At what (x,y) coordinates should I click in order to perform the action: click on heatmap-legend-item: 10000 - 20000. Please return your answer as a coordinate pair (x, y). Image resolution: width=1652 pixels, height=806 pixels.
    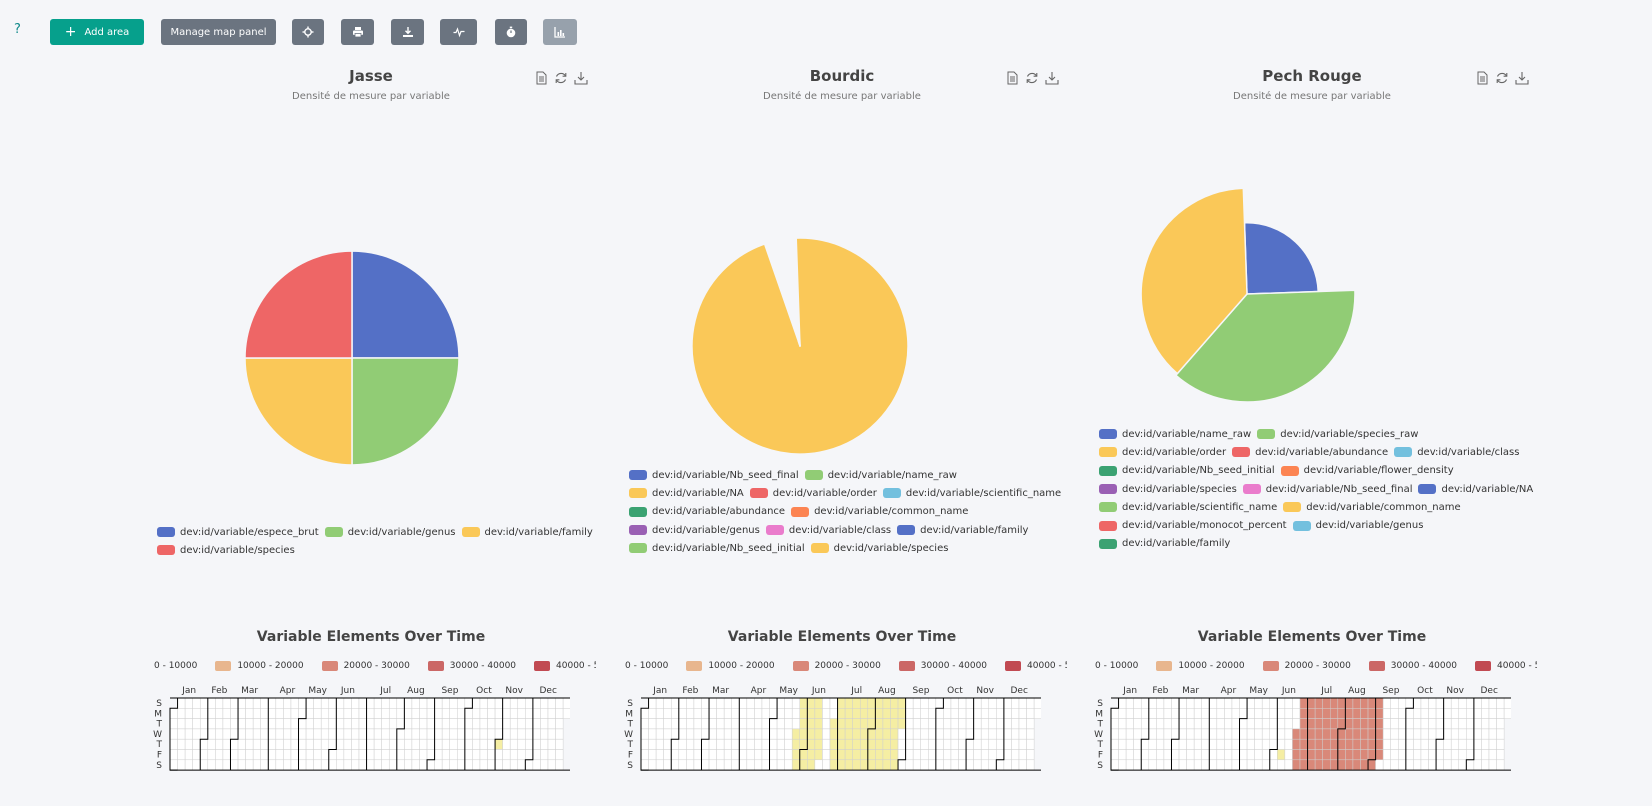
    Looking at the image, I should click on (254, 666).